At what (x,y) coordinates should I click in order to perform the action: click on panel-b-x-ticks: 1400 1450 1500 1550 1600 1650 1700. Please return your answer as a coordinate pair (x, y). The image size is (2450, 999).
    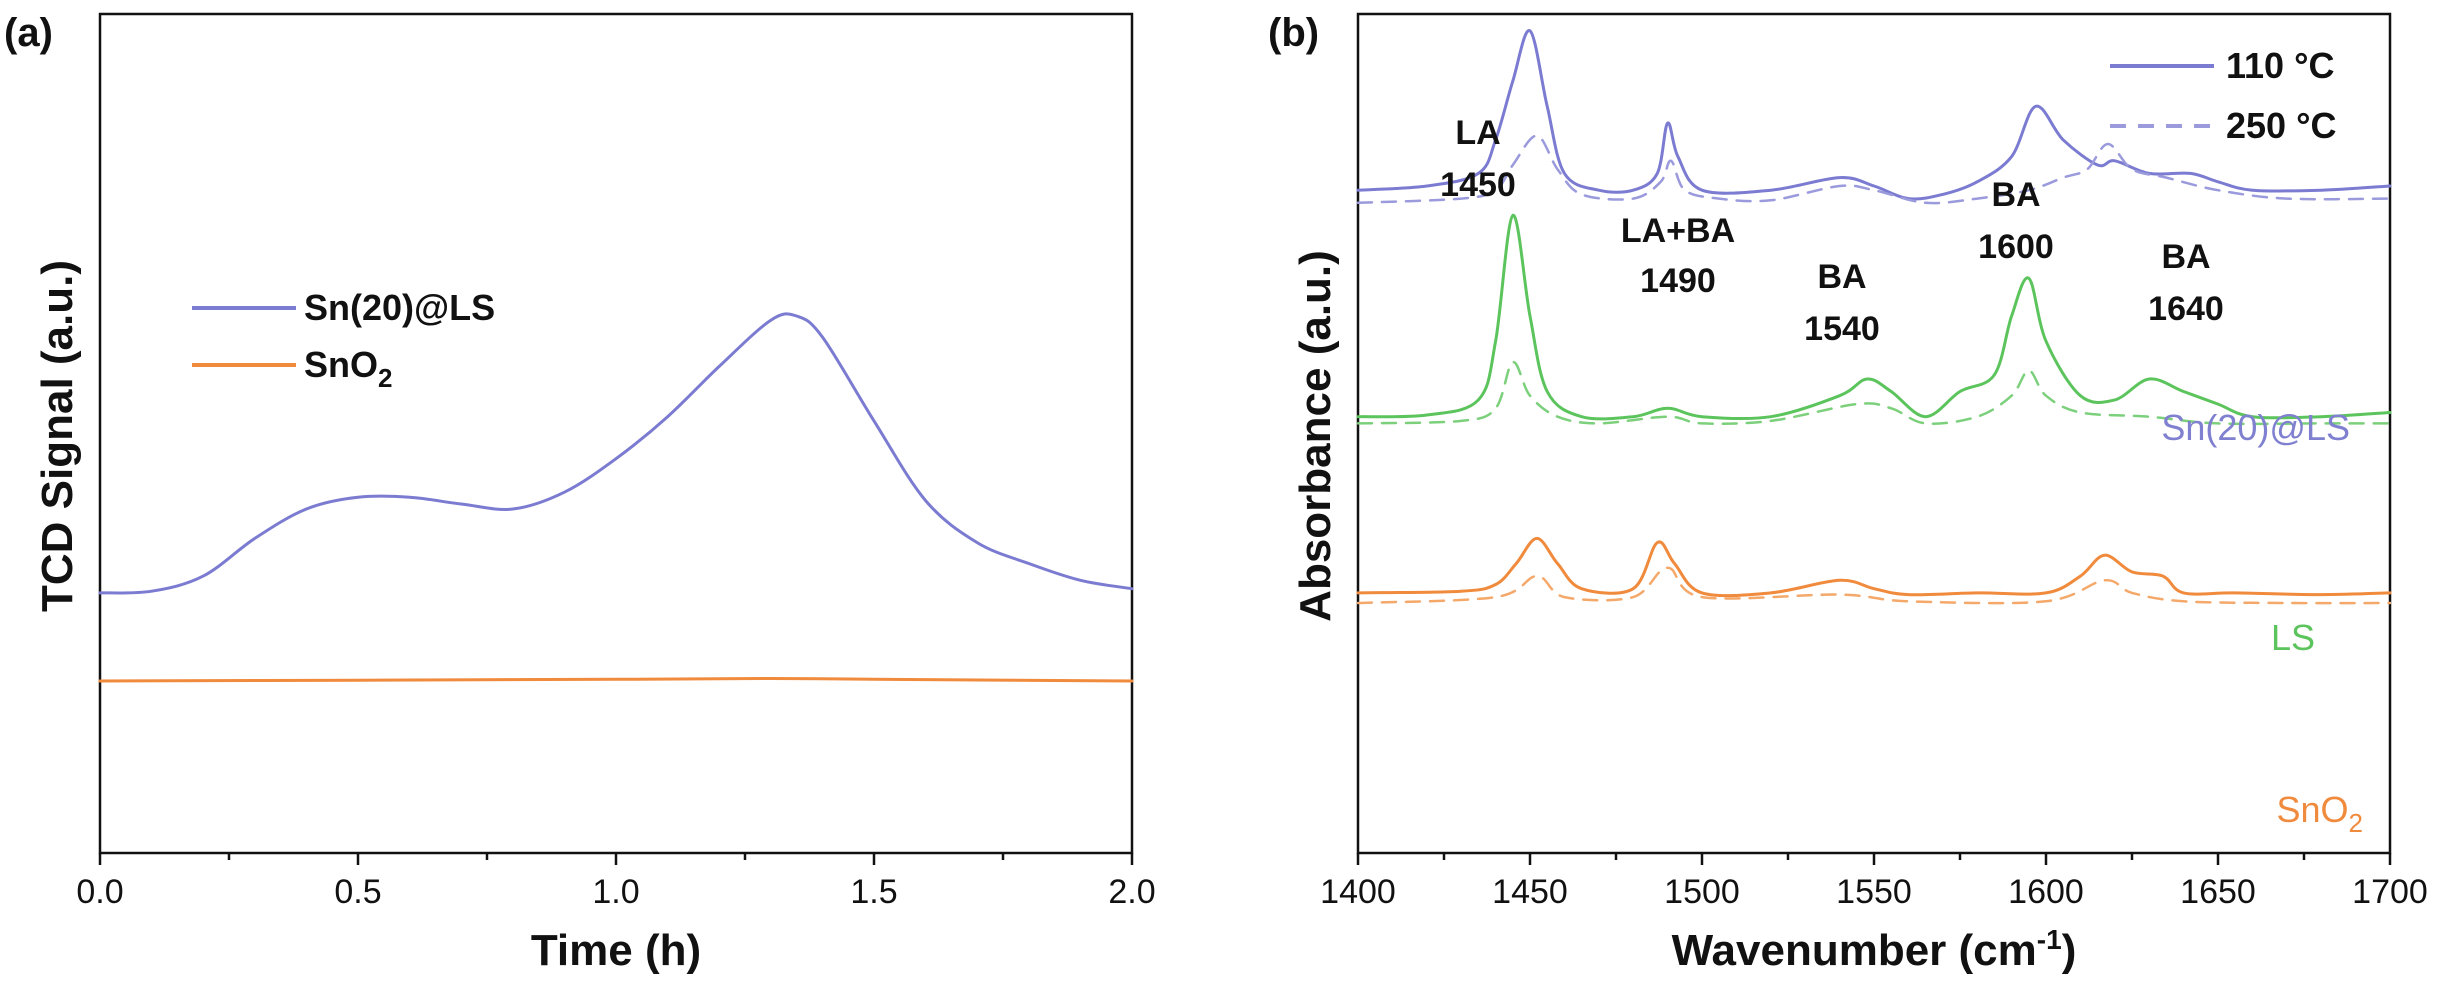
    Looking at the image, I should click on (1874, 882).